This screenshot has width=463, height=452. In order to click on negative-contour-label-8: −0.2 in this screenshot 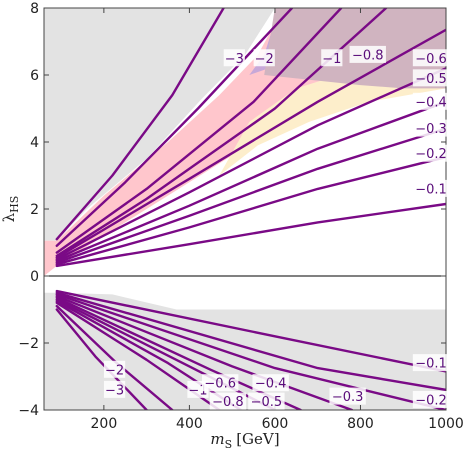, I will do `click(431, 400)`.